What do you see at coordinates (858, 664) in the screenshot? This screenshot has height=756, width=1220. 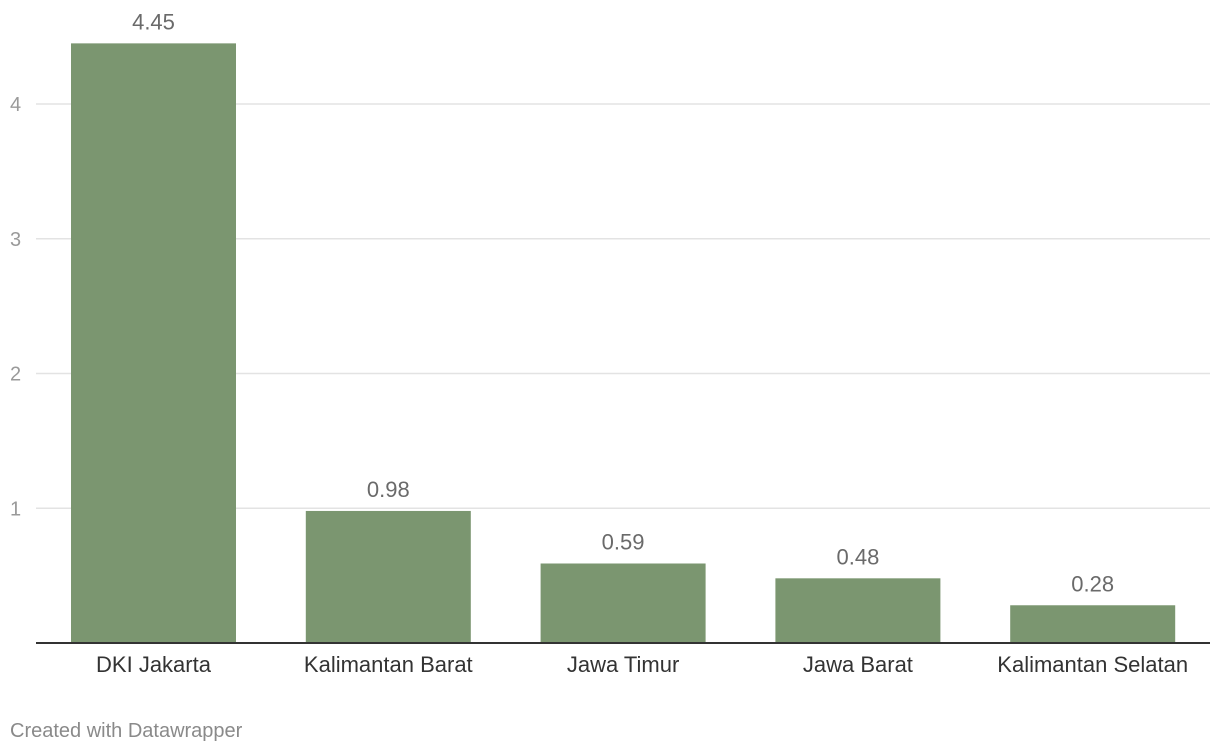 I see `x-tick-label: Jawa Barat` at bounding box center [858, 664].